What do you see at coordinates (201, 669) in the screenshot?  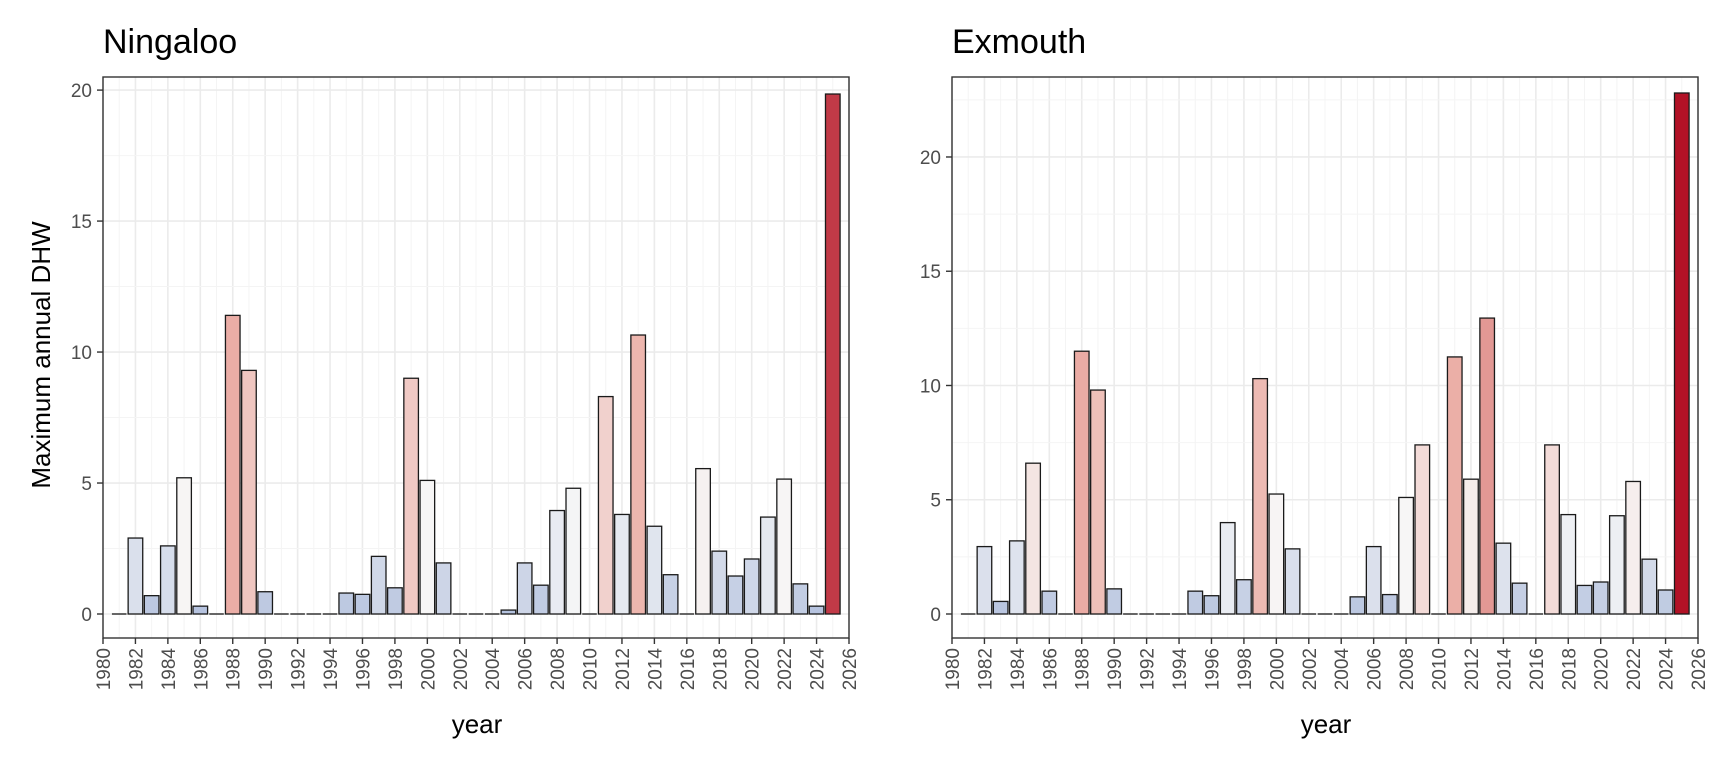 I see `ningaloo-x-tick-label: 1986` at bounding box center [201, 669].